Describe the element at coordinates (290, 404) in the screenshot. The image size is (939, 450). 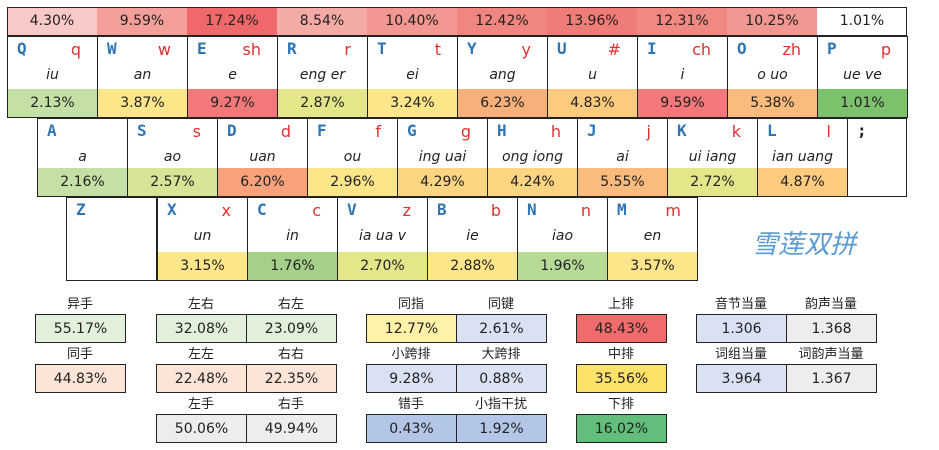
I see `stat-label-youshou: 右手` at that location.